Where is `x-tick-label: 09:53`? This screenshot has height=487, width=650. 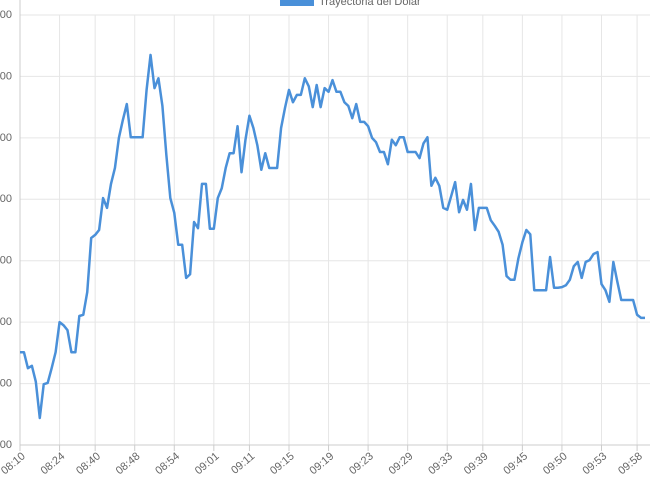
x-tick-label: 09:53 is located at coordinates (594, 463).